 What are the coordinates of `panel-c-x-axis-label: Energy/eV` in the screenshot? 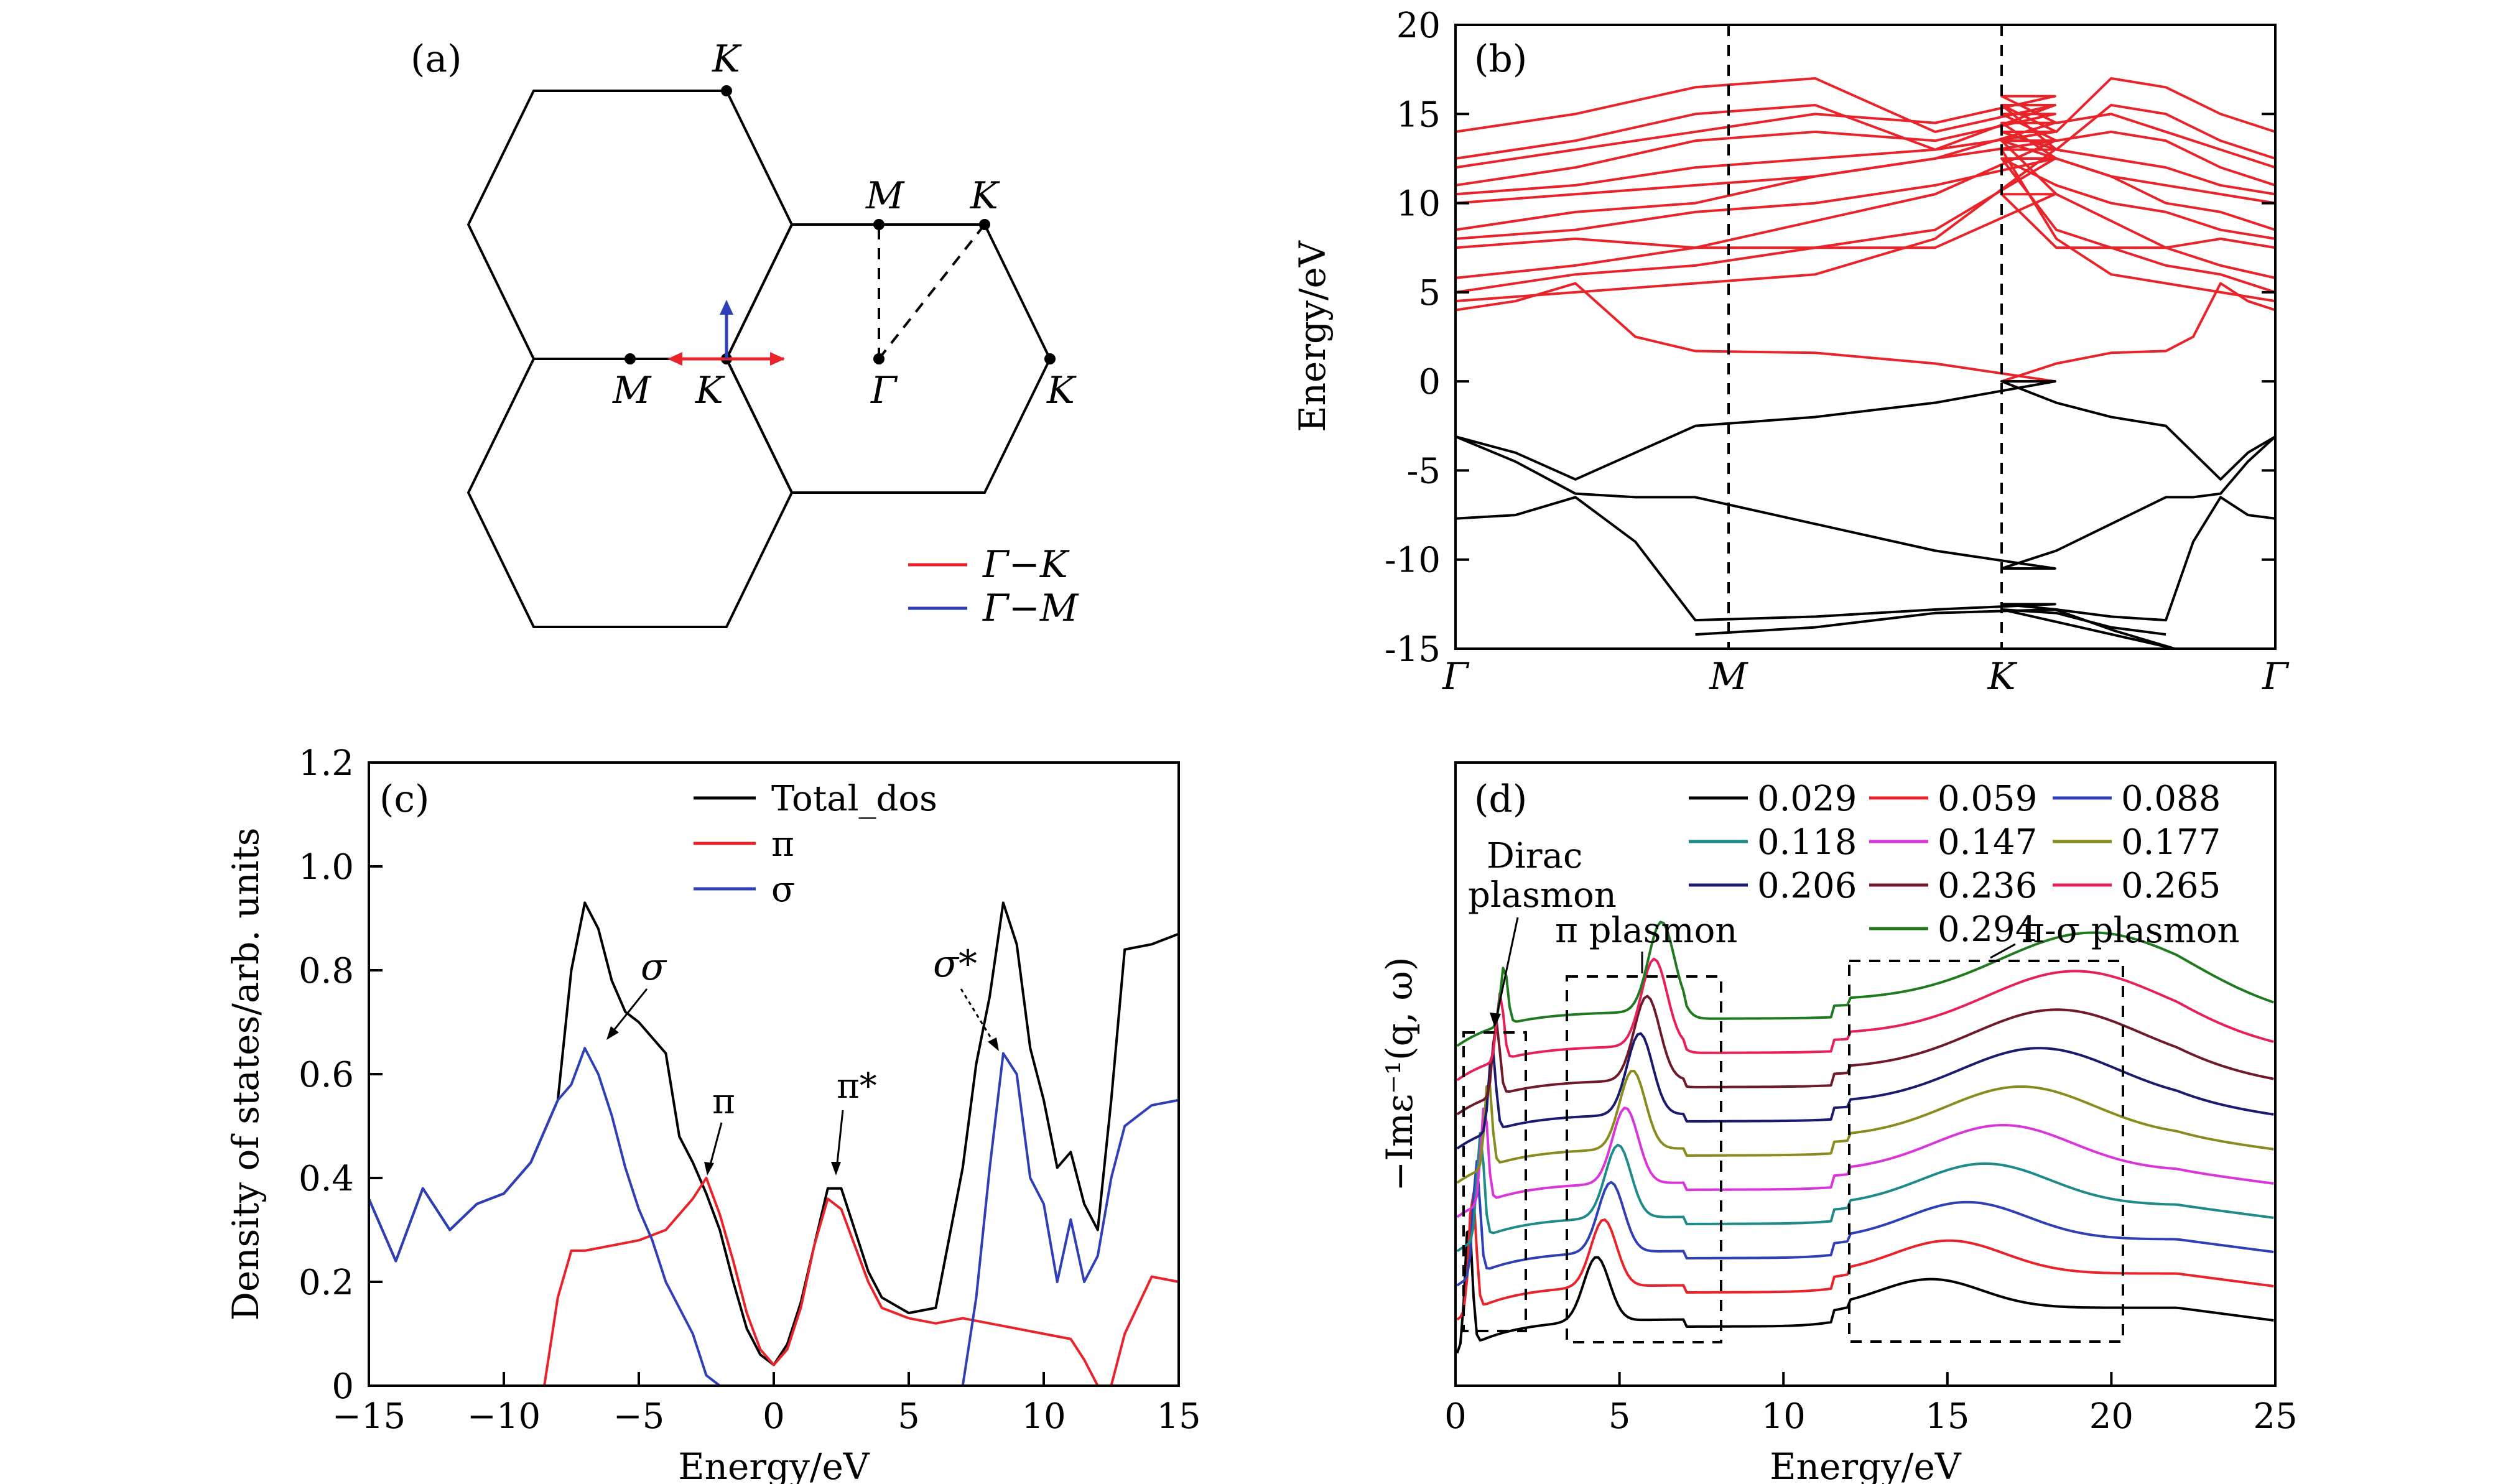 It's located at (774, 1464).